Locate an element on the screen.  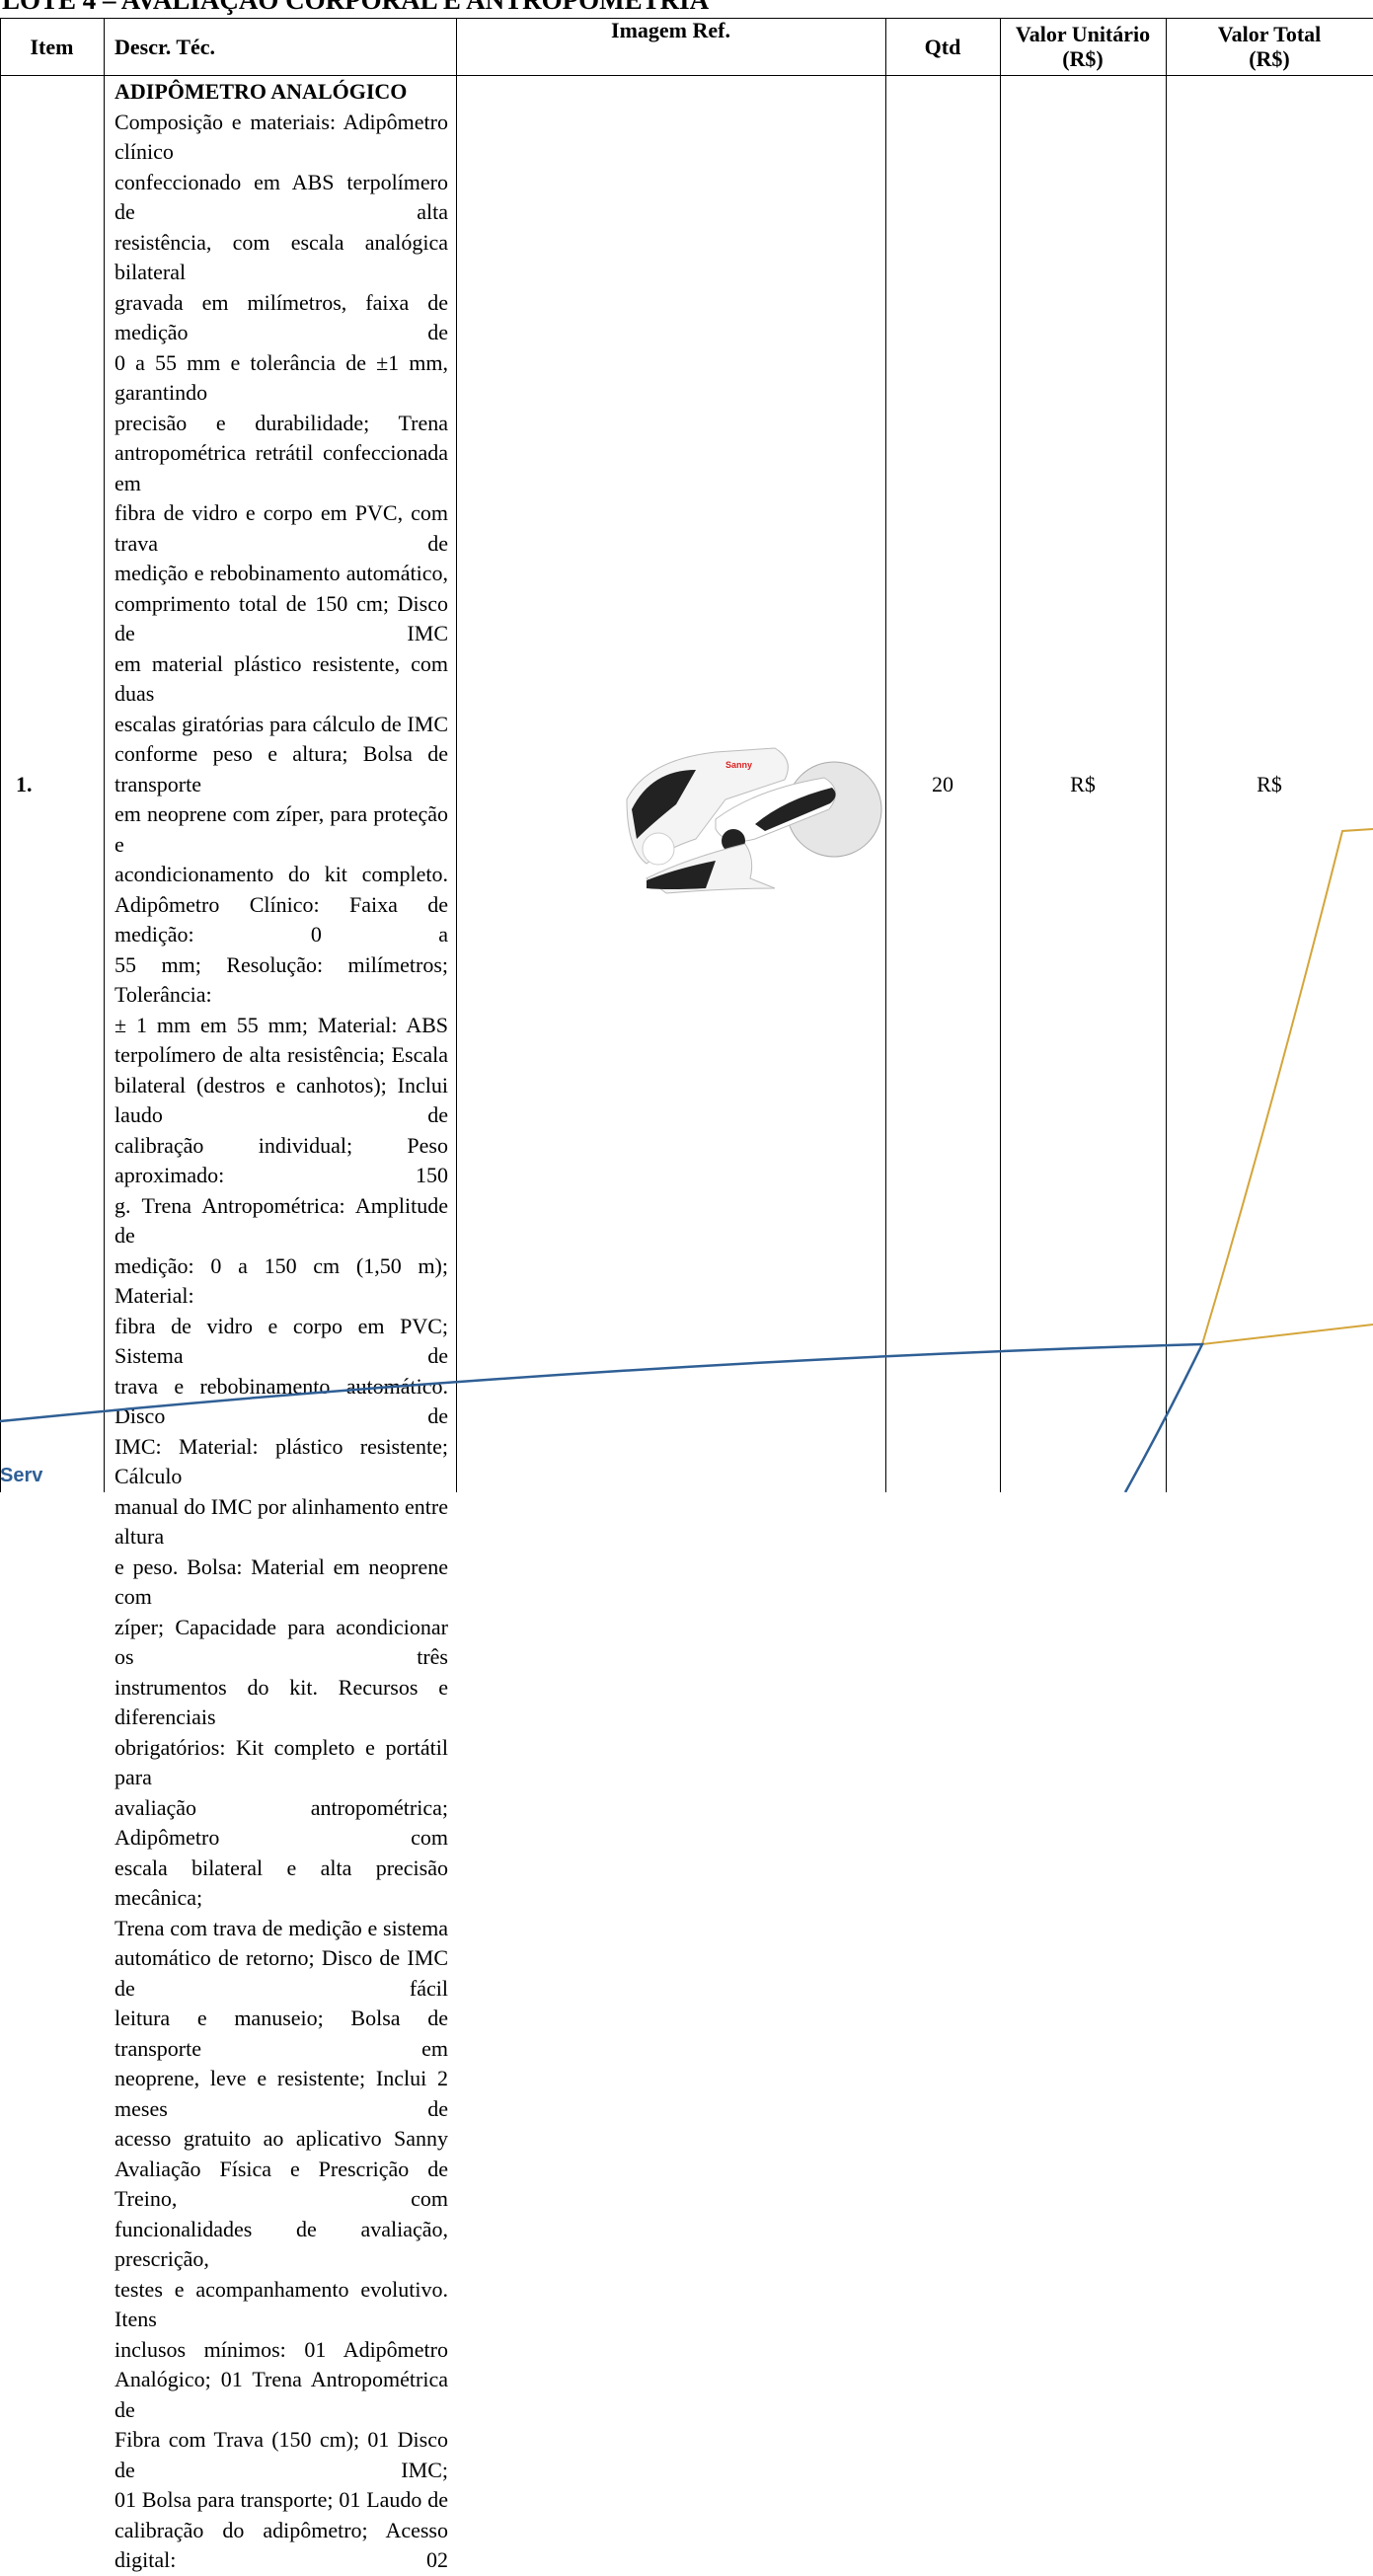
total-value: R$ is located at coordinates (1269, 784).